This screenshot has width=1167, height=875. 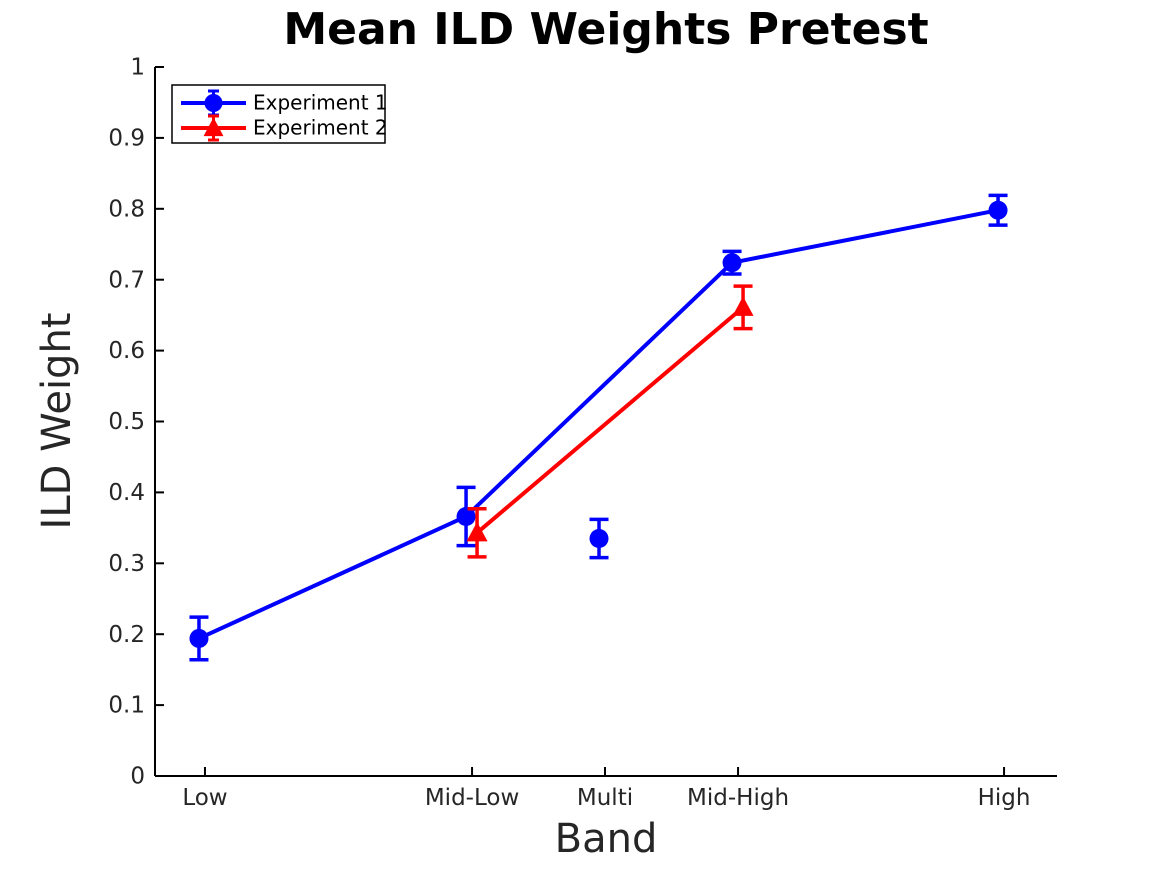 I want to click on marker-experiment-2-mid-high, so click(x=743, y=306).